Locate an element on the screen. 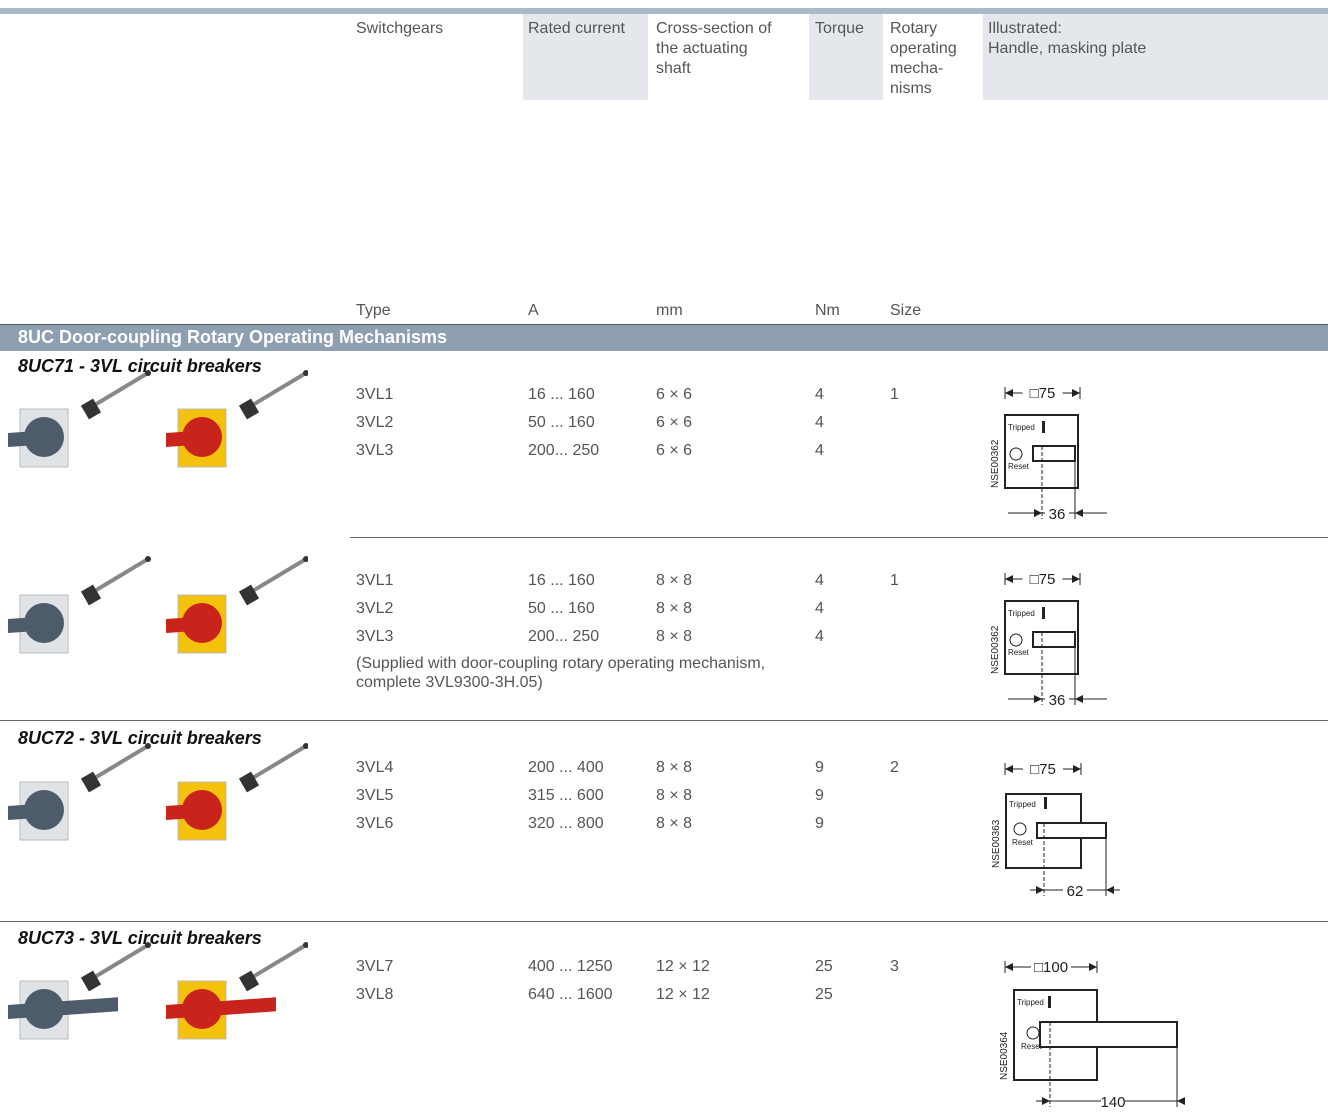 The width and height of the screenshot is (1328, 1112). header-cell: Handle, masking plate is located at coordinates (1067, 48).